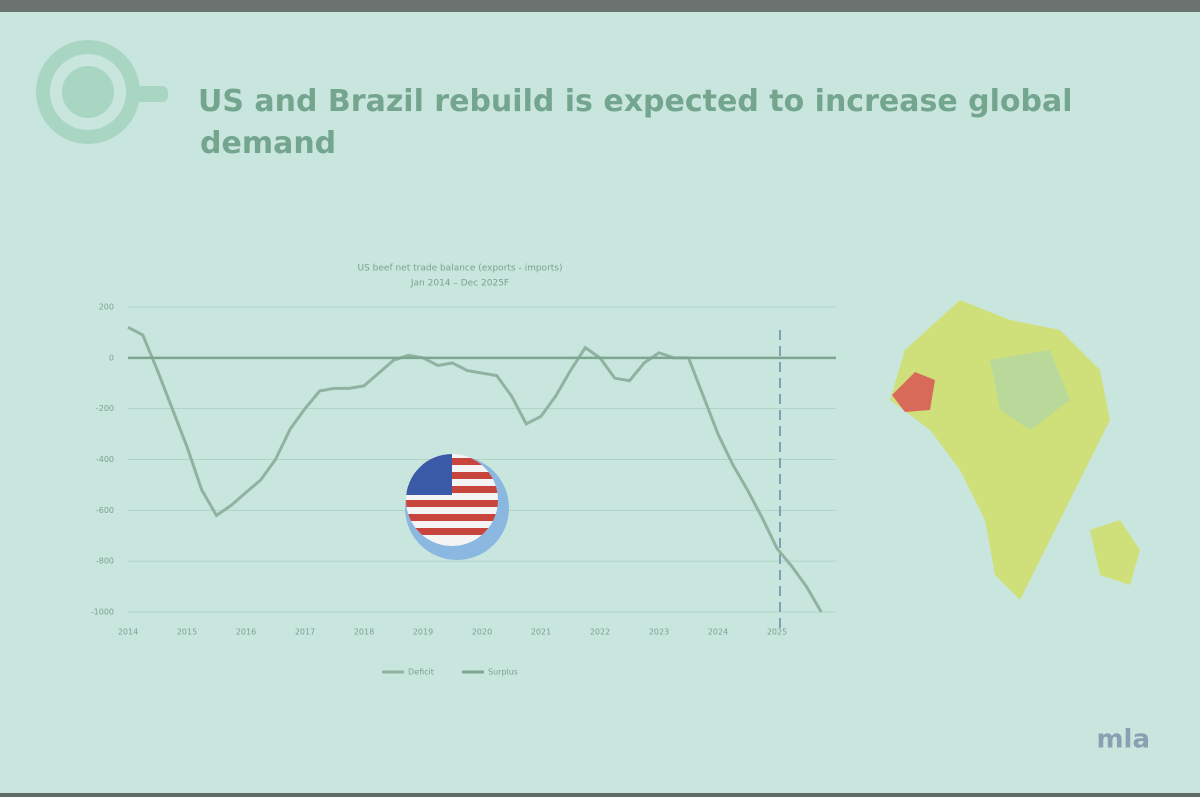  What do you see at coordinates (459, 284) in the screenshot?
I see `chart-subtitle: Jan 2014 – Dec 2025F` at bounding box center [459, 284].